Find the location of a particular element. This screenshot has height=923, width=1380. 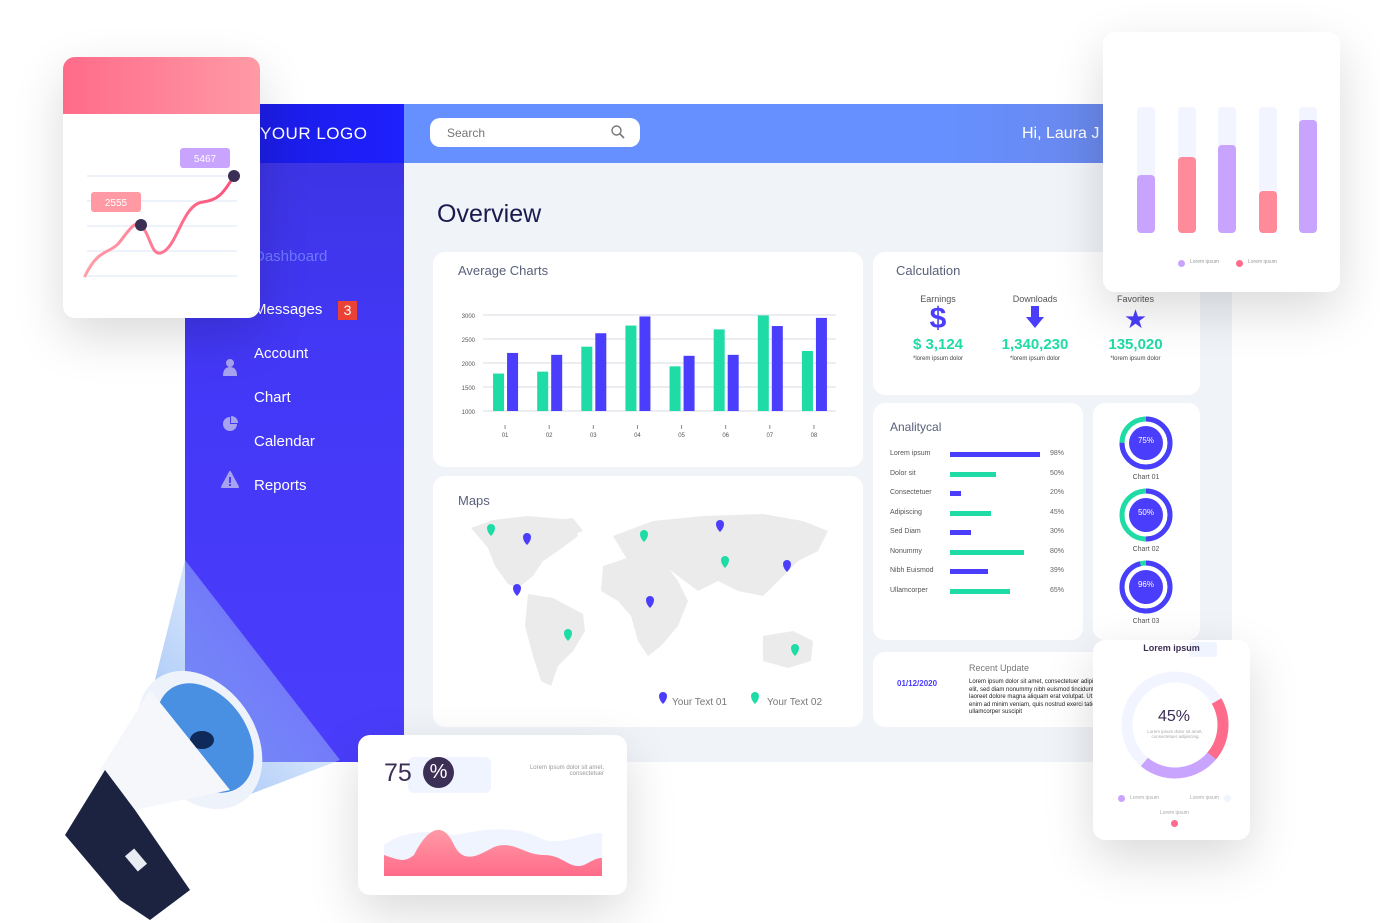

continents is located at coordinates (649, 600).